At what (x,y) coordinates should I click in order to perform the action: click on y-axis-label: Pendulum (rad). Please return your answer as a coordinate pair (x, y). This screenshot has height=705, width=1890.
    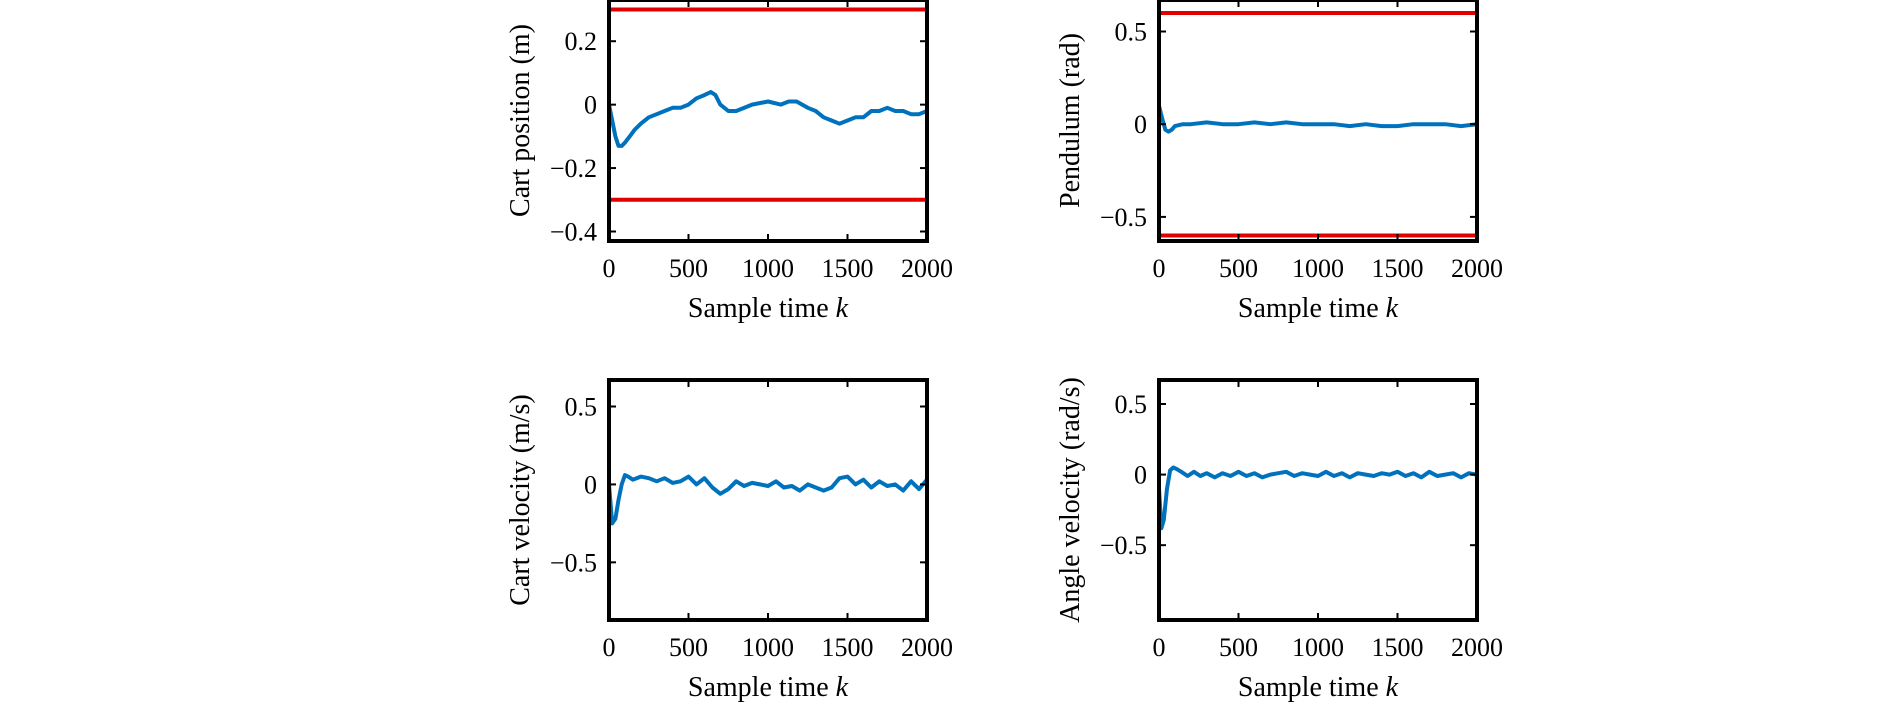
    Looking at the image, I should click on (1070, 120).